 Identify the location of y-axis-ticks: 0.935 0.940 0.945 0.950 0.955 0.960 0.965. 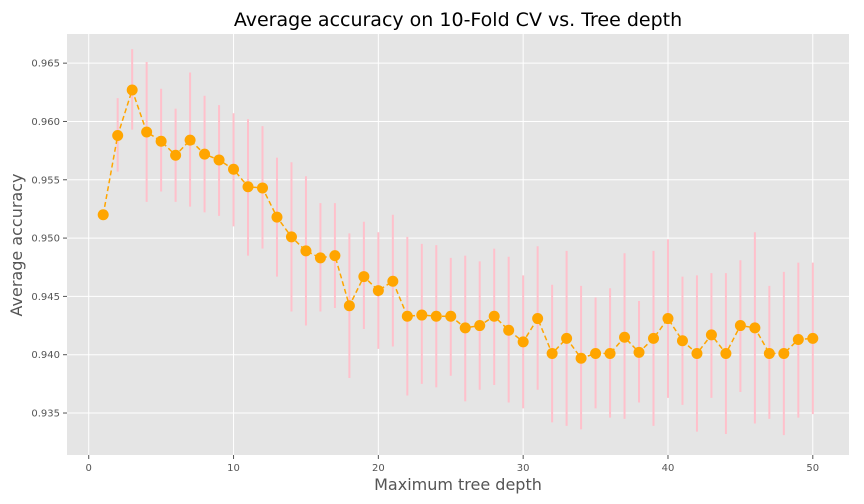
(49, 239).